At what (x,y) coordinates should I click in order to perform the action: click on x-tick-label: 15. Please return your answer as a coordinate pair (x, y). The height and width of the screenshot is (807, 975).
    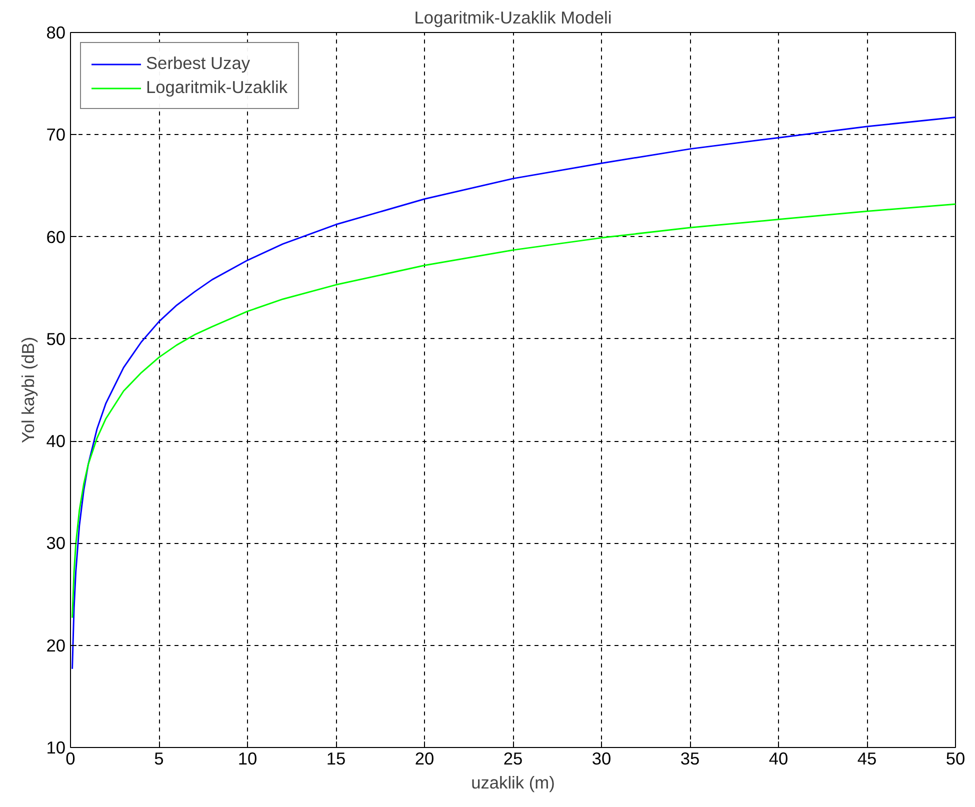
    Looking at the image, I should click on (336, 758).